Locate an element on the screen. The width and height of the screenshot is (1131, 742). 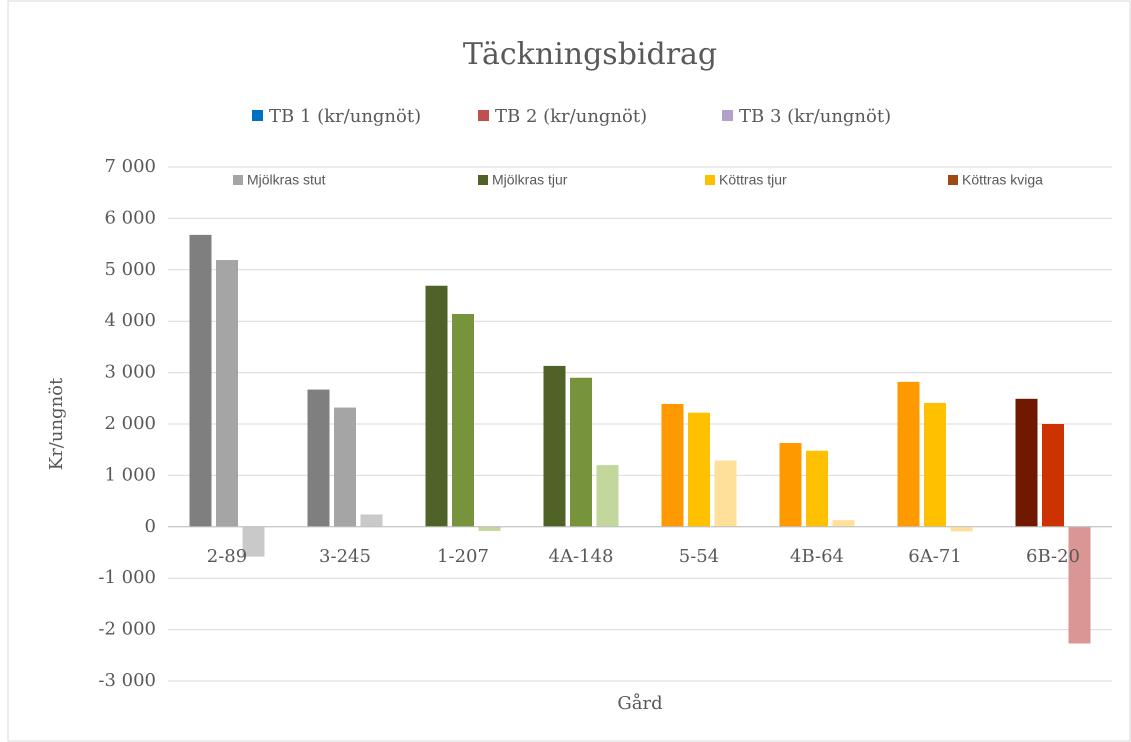
group-legend-label: Mjölkras stut is located at coordinates (286, 180).